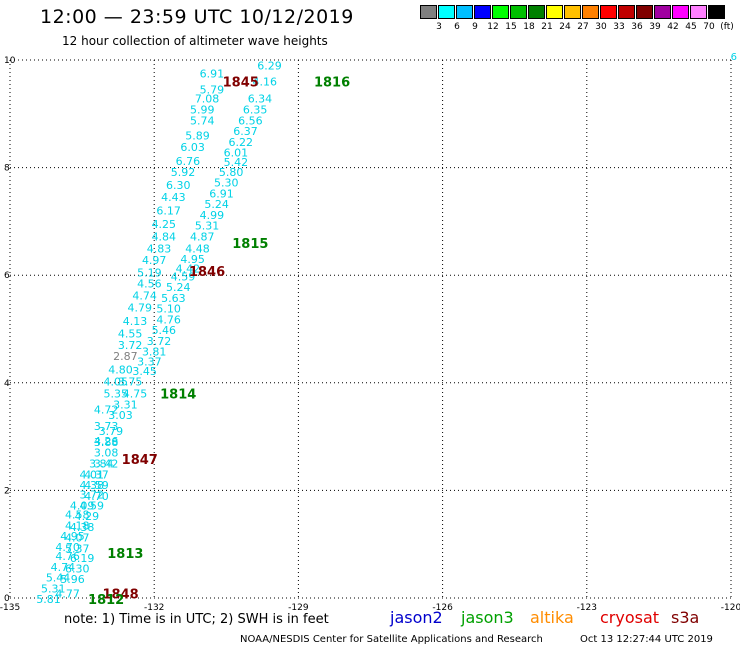 This screenshot has height=650, width=740. I want to click on scale-label: 3, so click(439, 27).